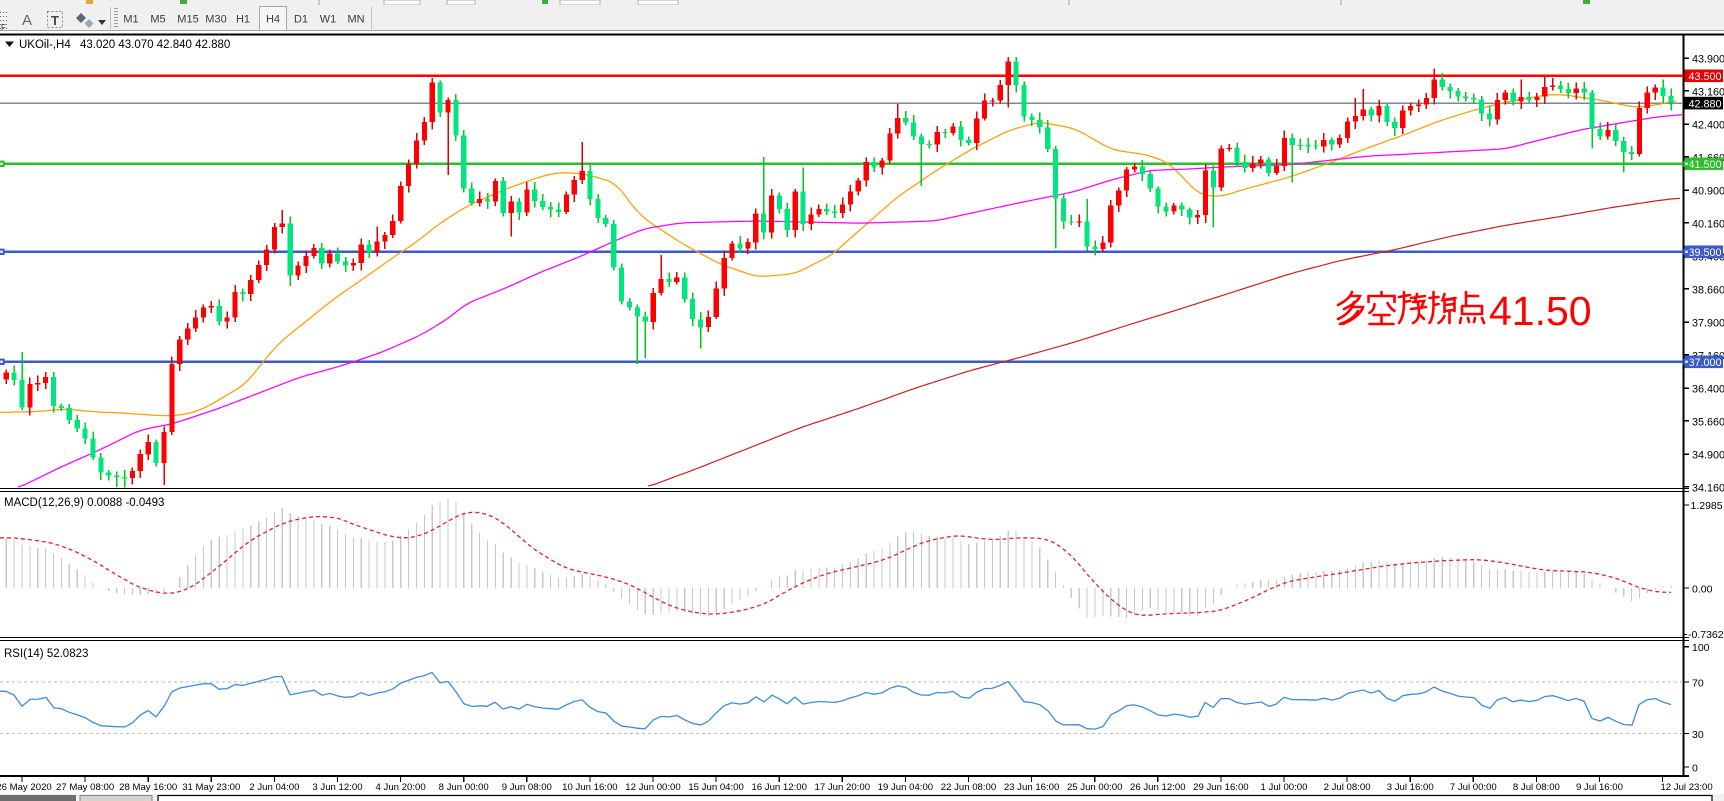 The height and width of the screenshot is (801, 1724). Describe the element at coordinates (1157, 787) in the screenshot. I see `svg-text: 26 Jun 12:00` at that location.